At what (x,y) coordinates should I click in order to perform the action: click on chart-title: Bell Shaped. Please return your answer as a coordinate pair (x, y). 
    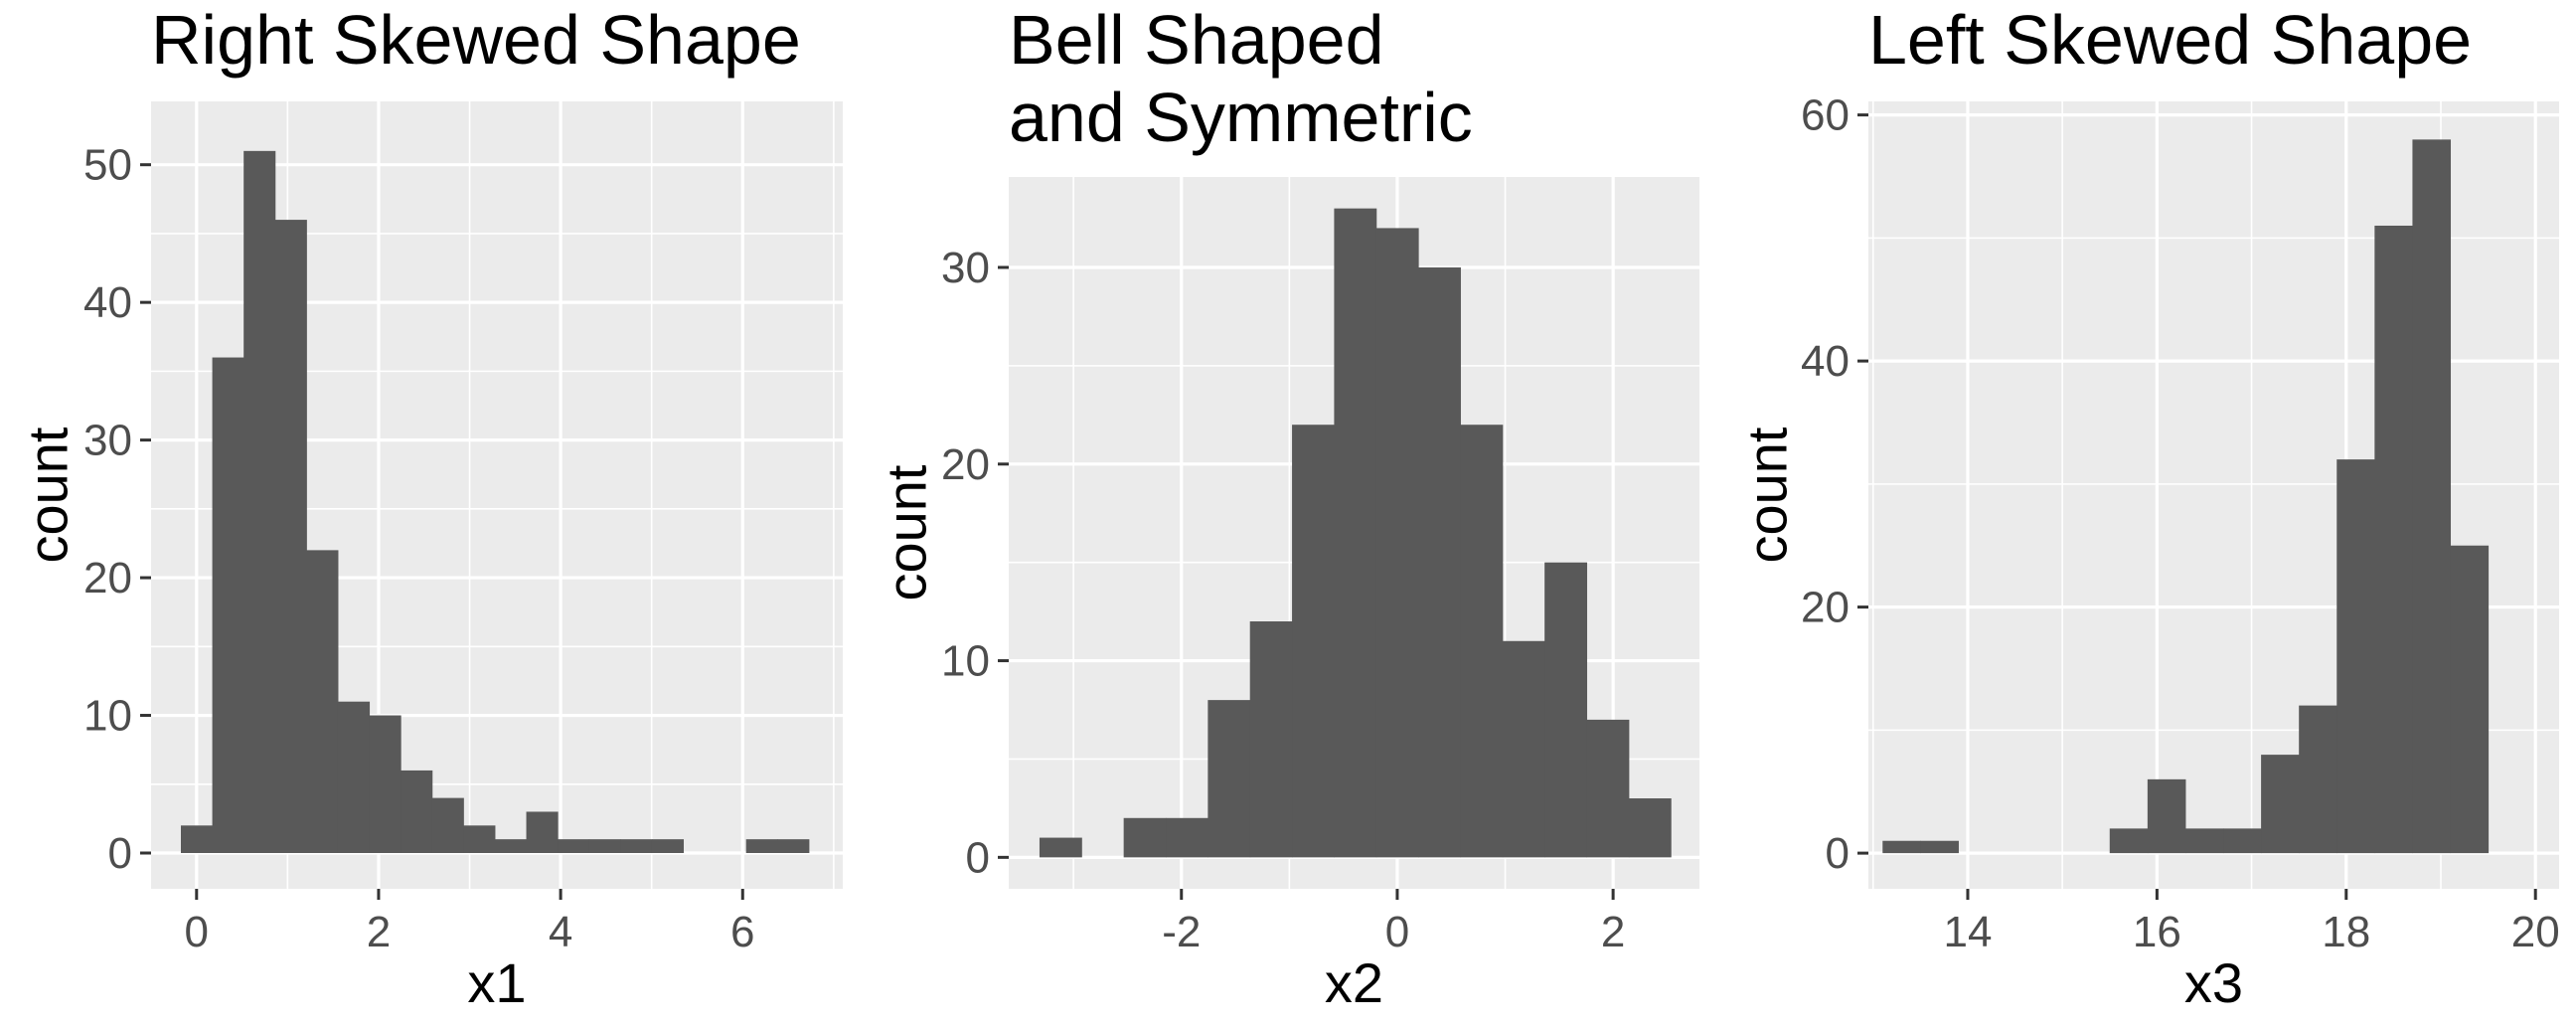
    Looking at the image, I should click on (1196, 40).